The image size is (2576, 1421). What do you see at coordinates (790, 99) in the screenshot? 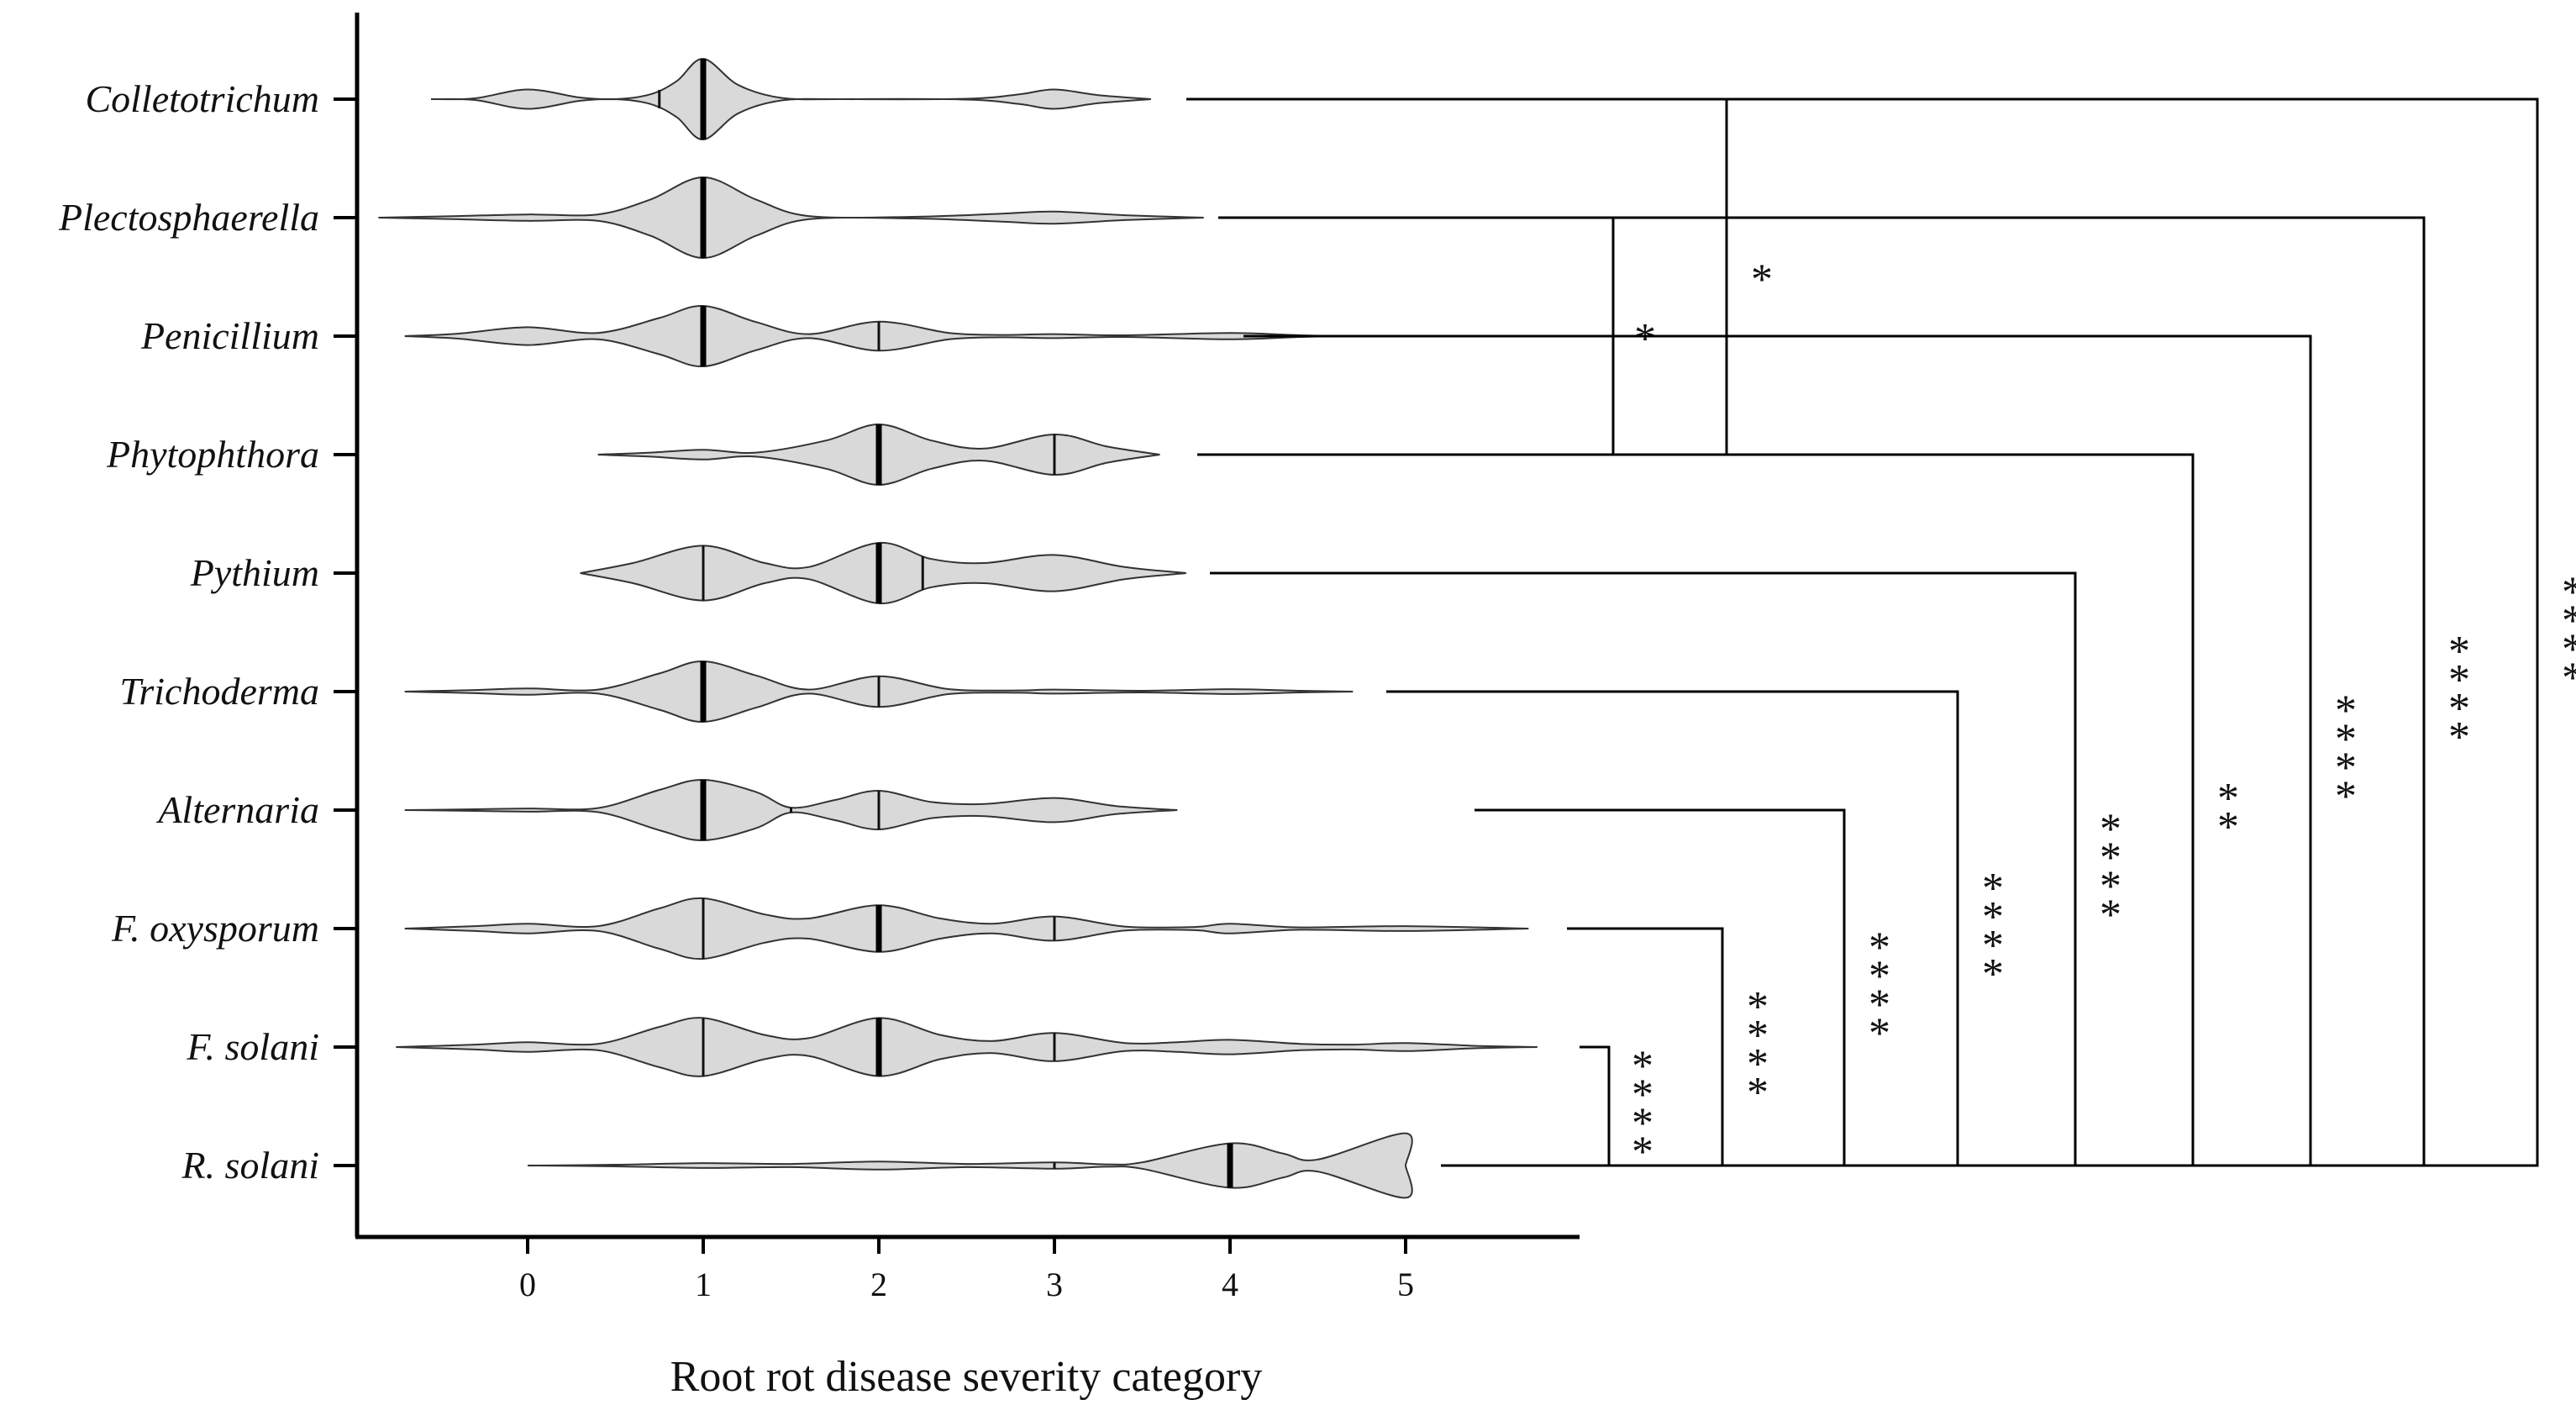
I see `violin-colletotrichum` at bounding box center [790, 99].